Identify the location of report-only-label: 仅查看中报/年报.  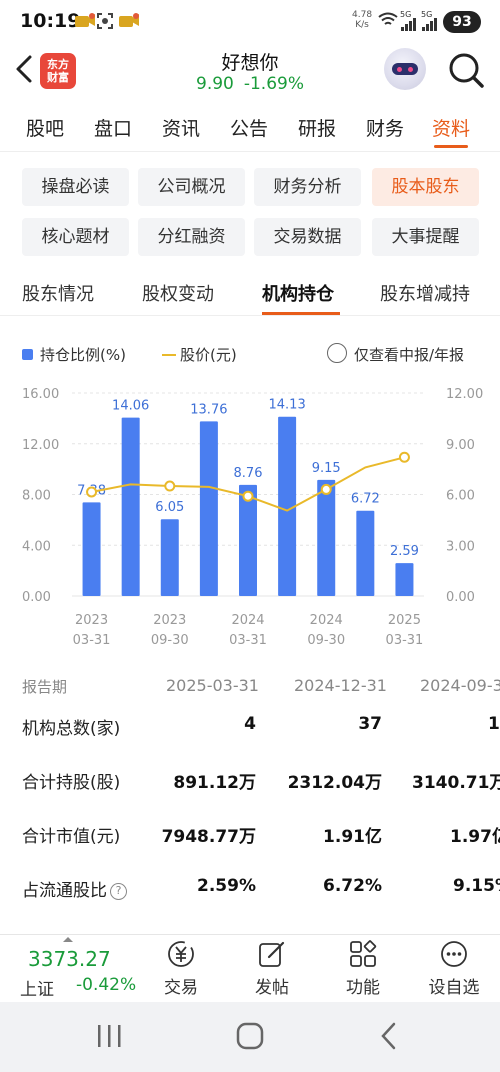
(409, 355).